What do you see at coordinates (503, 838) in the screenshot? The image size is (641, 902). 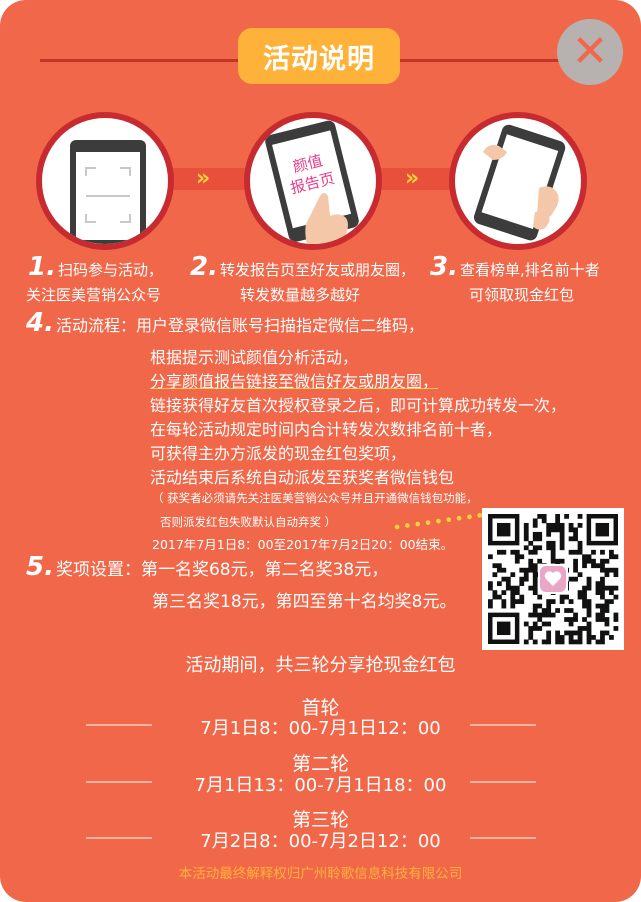 I see `round-3-line-right` at bounding box center [503, 838].